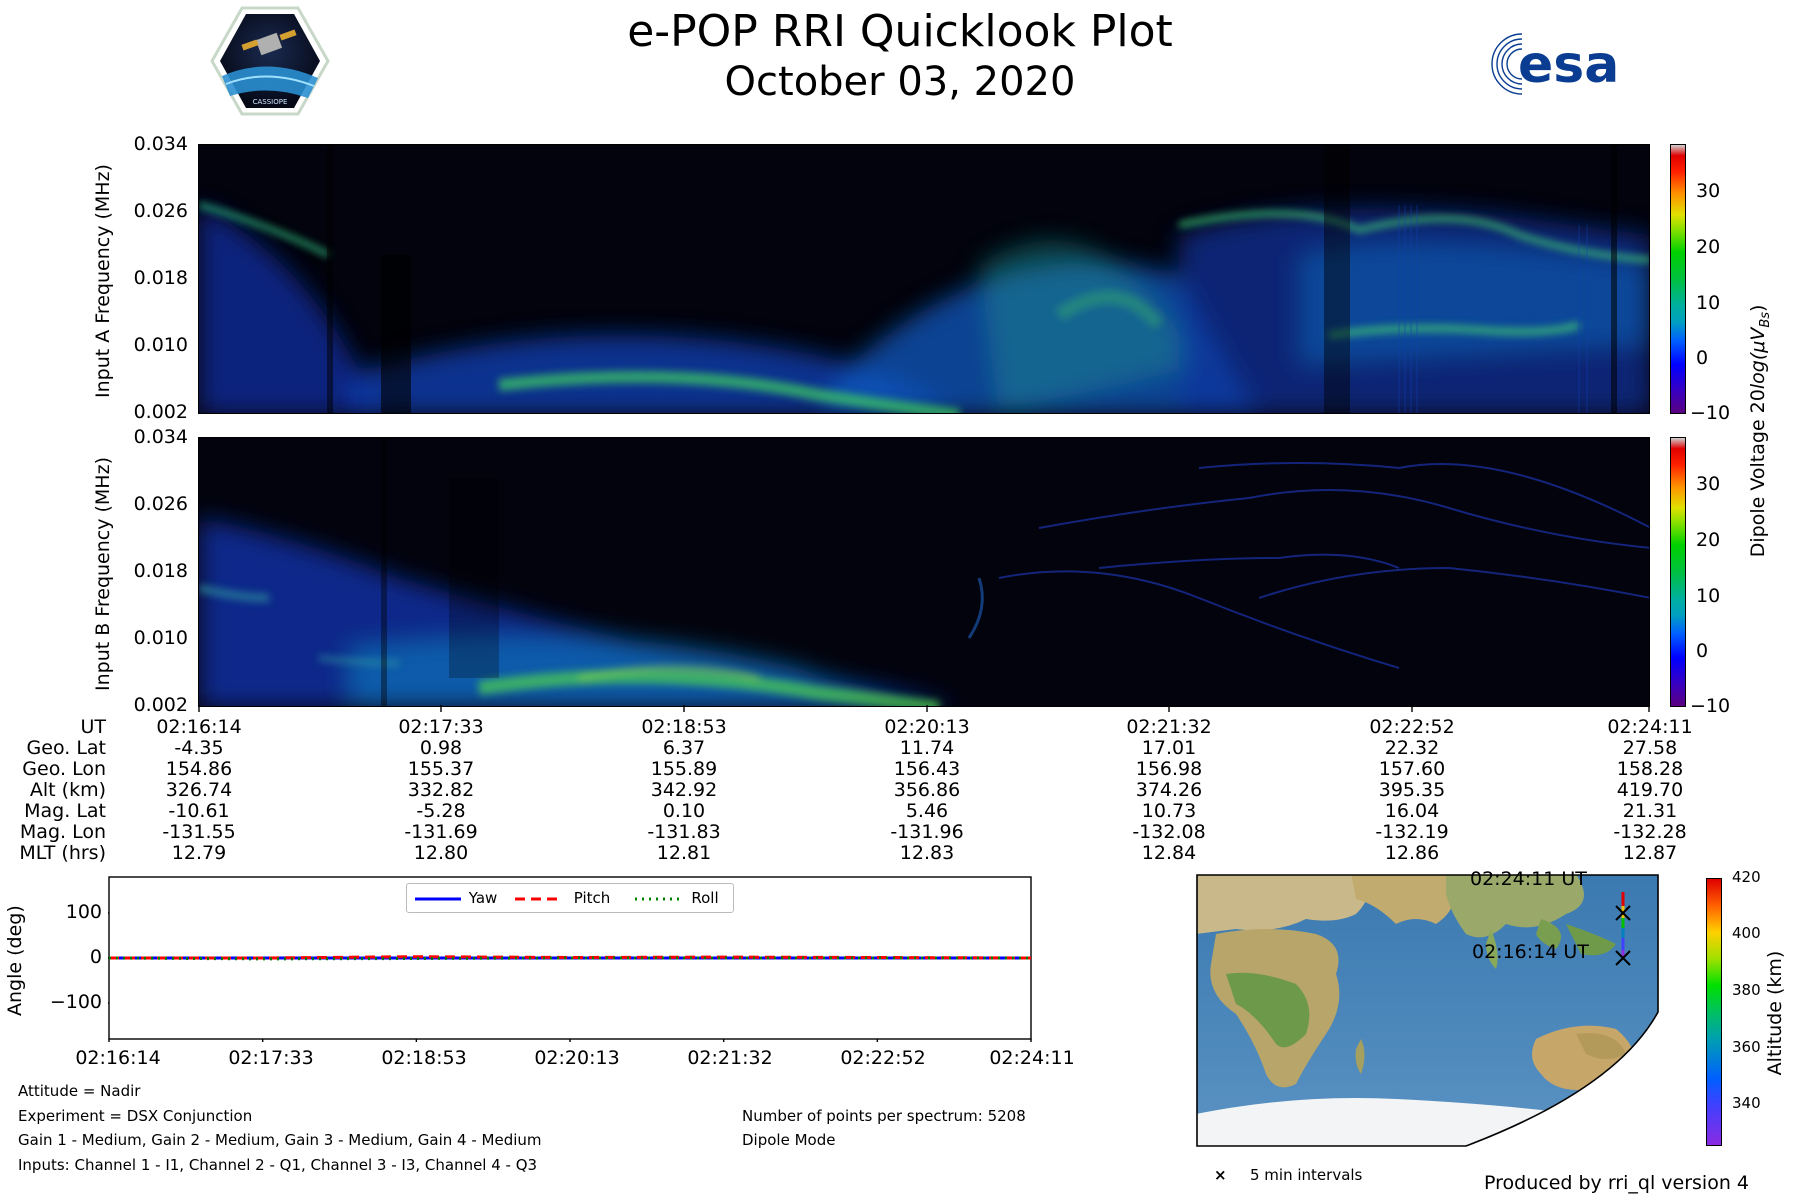  Describe the element at coordinates (1702, 651) in the screenshot. I see `colorbar-b-tick: 0` at that location.